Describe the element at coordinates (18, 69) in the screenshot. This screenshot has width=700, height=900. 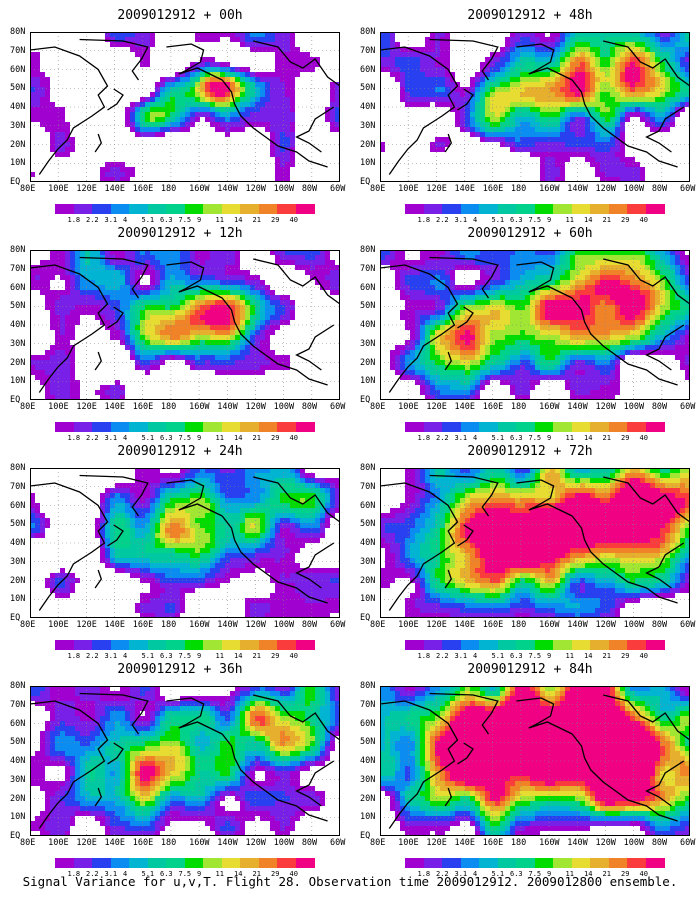
I see `latitude-label: 60N` at that location.